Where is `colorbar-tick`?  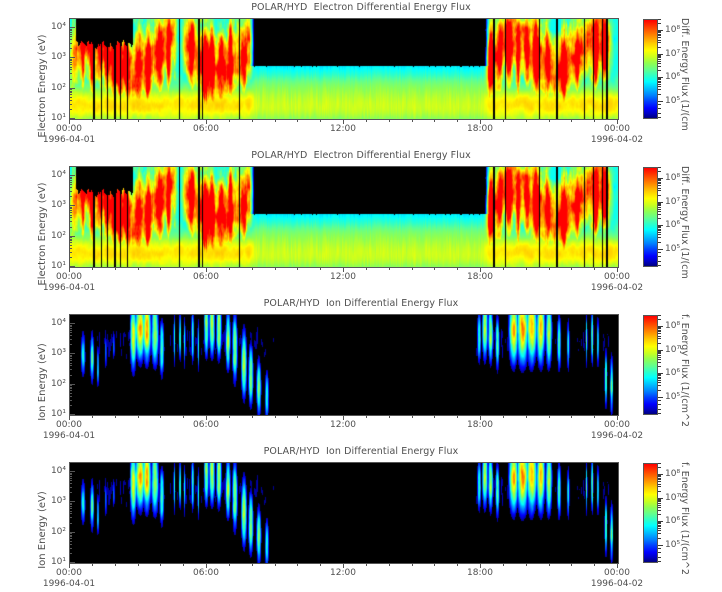 colorbar-tick is located at coordinates (660, 545).